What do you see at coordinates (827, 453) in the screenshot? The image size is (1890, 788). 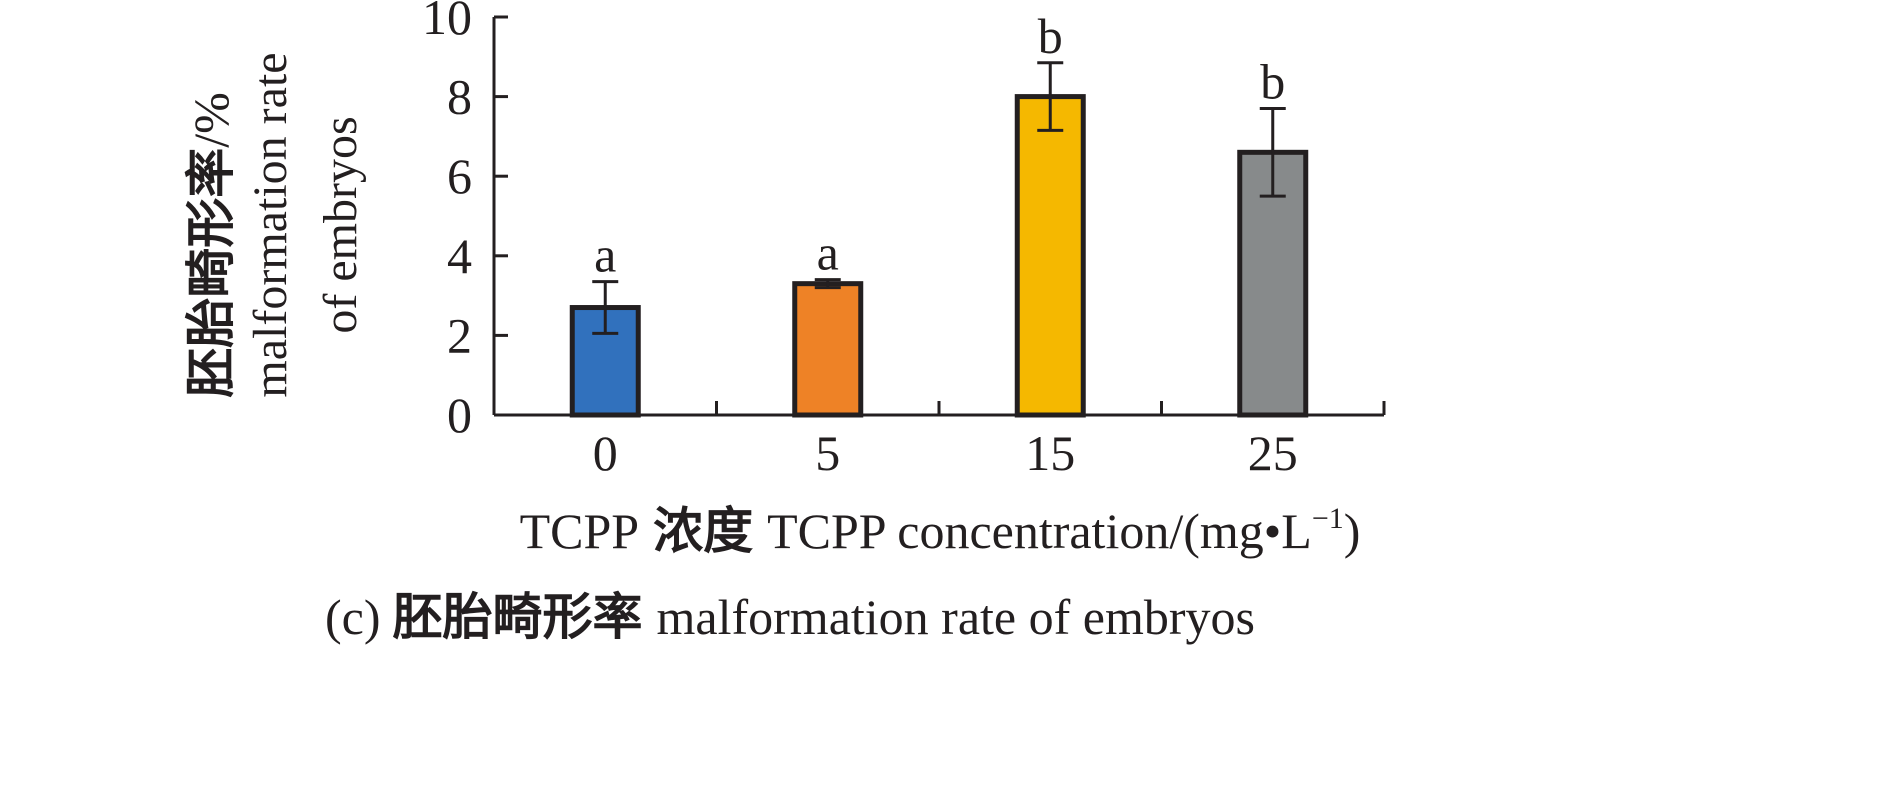 I see `x-tick-label-5: 5` at bounding box center [827, 453].